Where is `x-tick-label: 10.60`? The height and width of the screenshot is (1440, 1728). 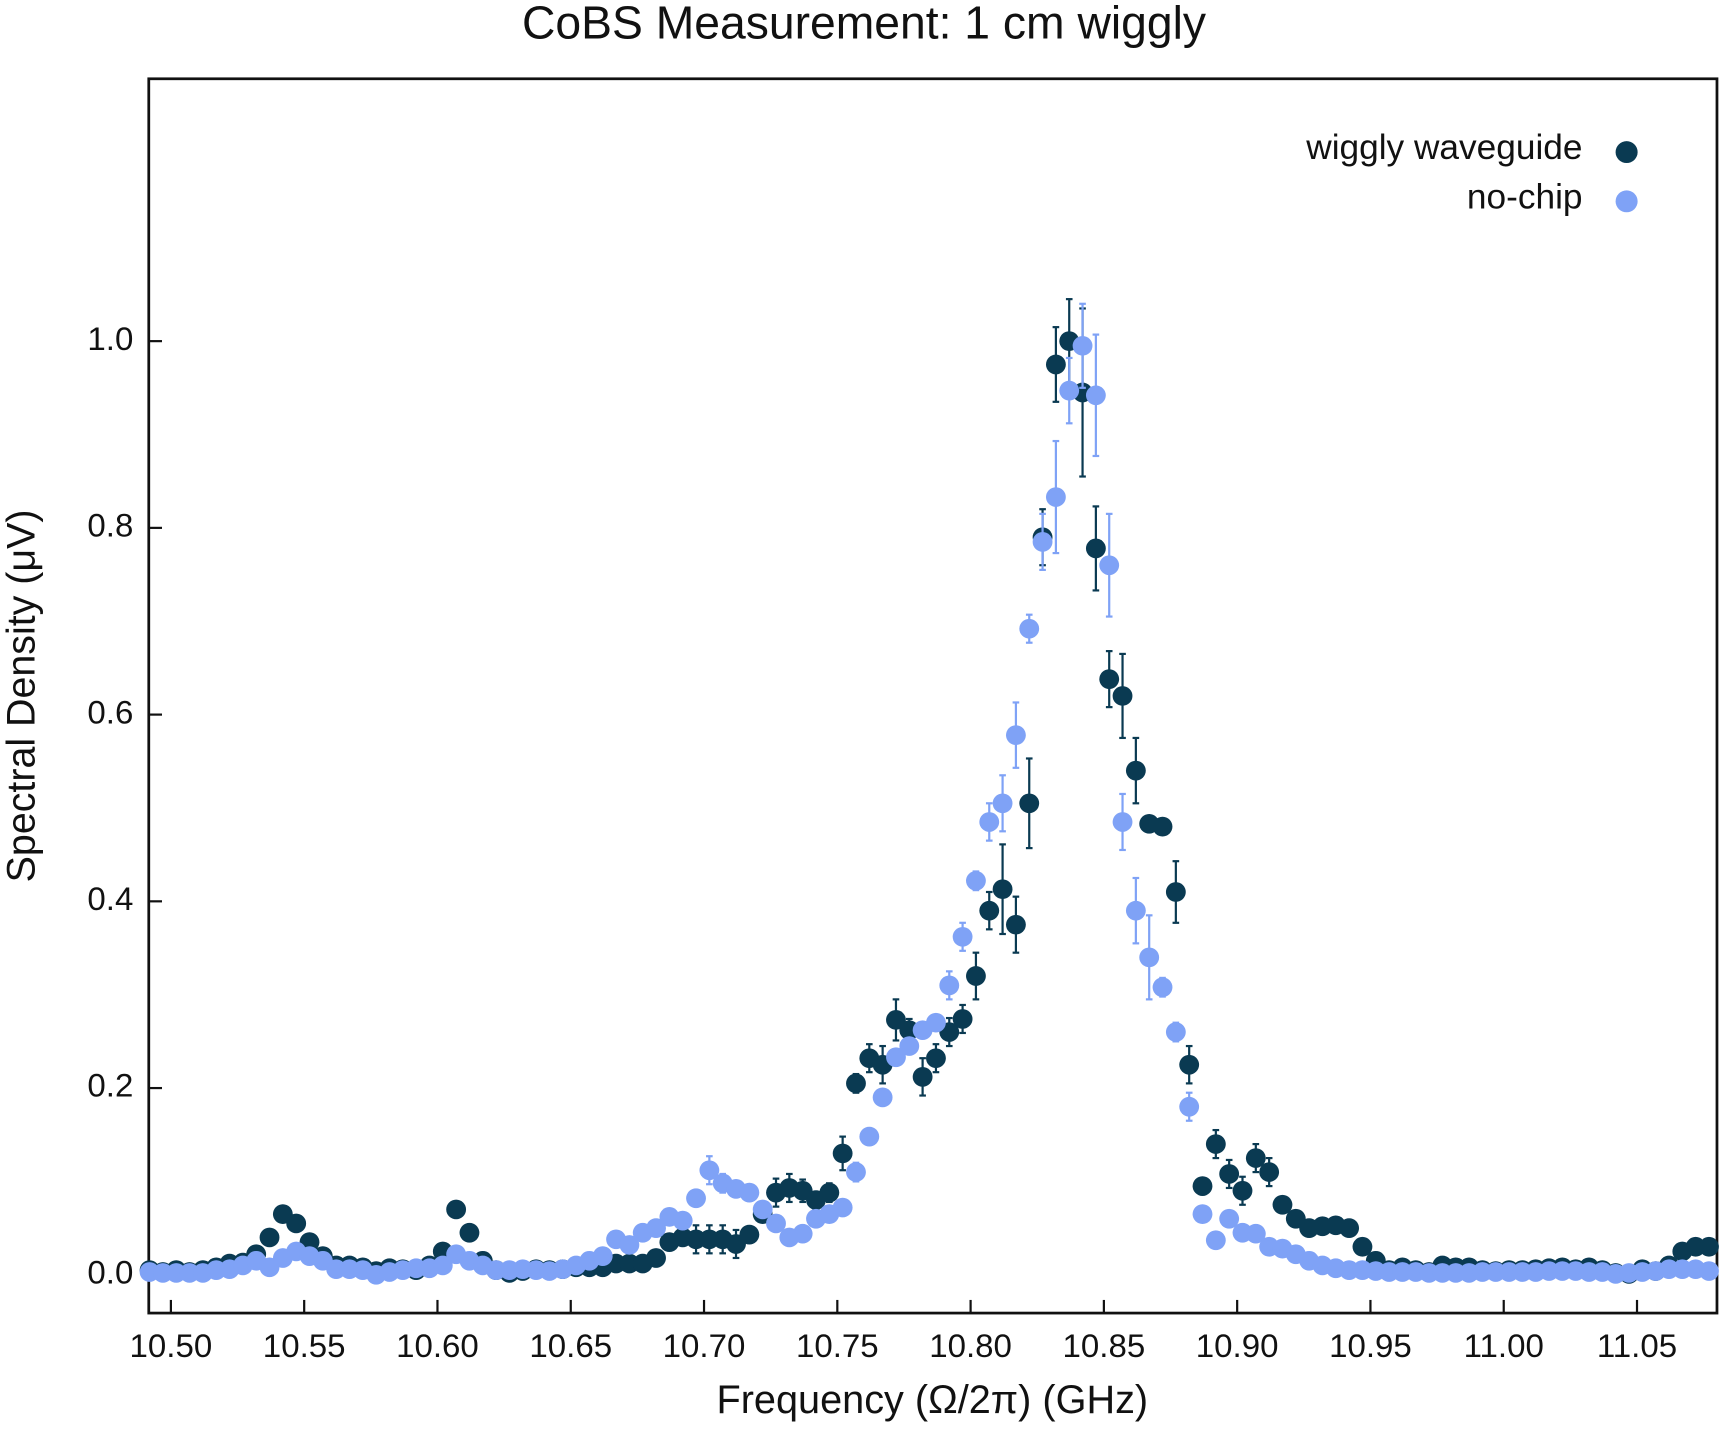 x-tick-label: 10.60 is located at coordinates (437, 1345).